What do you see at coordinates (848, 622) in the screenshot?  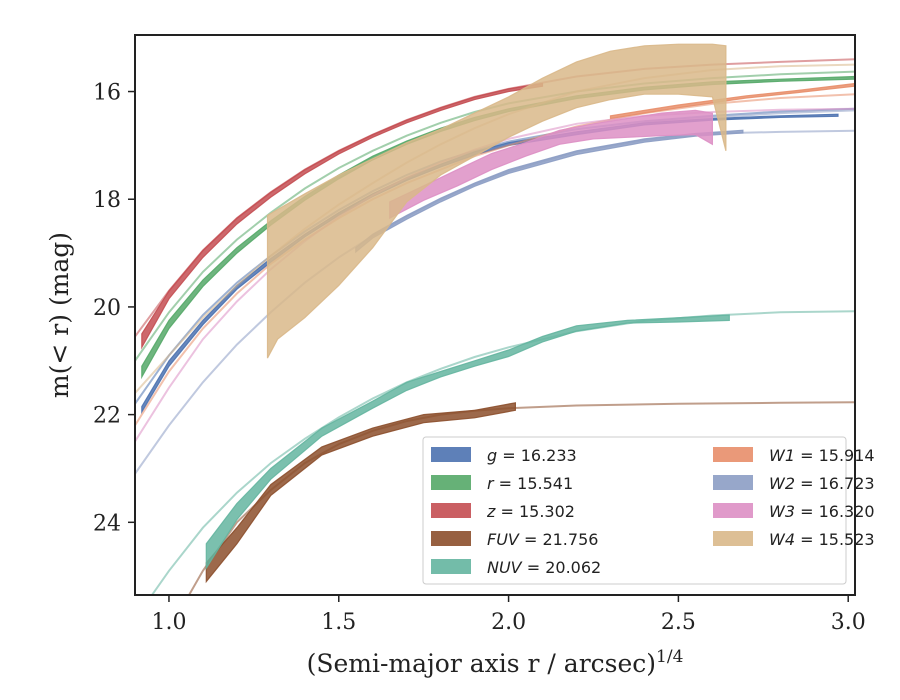 I see `x-tick-label: 3.0` at bounding box center [848, 622].